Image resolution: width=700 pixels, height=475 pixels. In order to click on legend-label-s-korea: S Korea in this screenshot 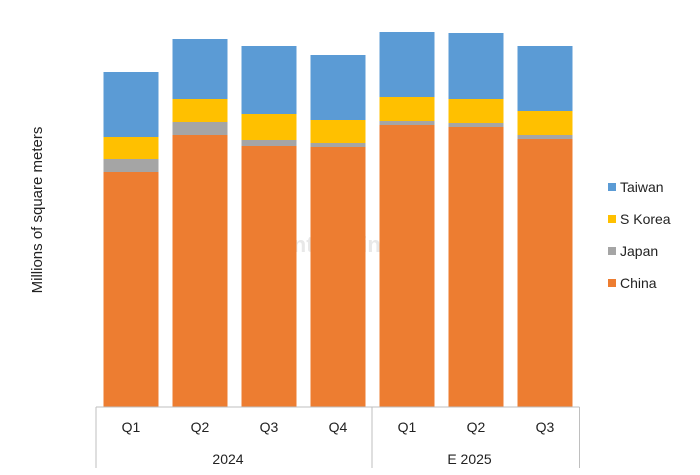, I will do `click(645, 219)`.